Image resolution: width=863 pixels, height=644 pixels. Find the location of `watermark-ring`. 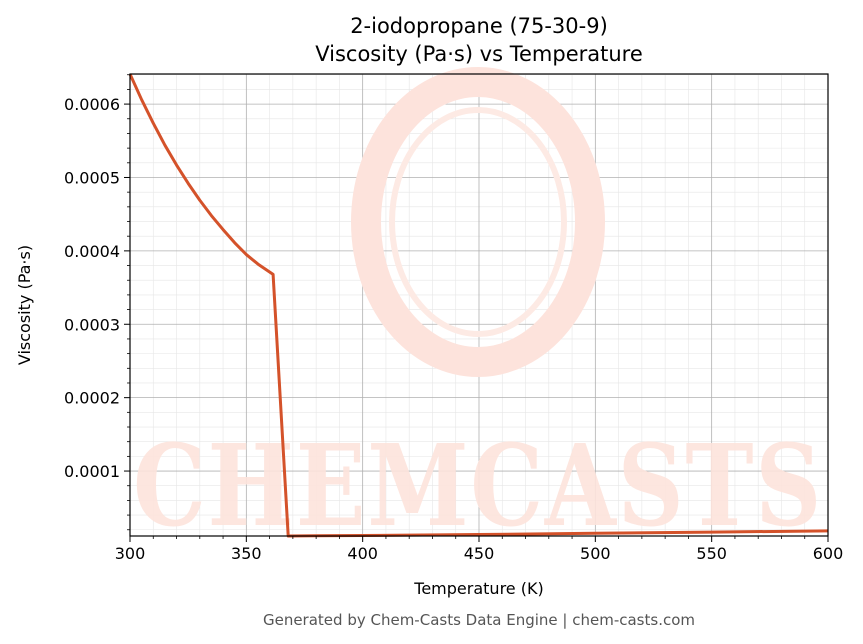

watermark-ring is located at coordinates (478, 222).